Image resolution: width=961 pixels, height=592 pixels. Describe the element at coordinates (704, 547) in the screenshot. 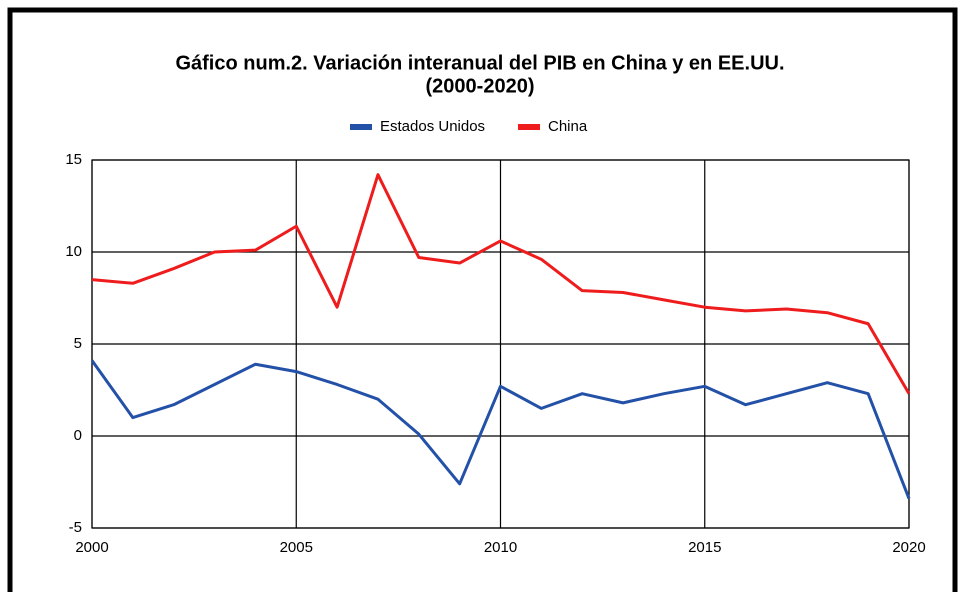

I see `x-tick-label: 2015` at that location.